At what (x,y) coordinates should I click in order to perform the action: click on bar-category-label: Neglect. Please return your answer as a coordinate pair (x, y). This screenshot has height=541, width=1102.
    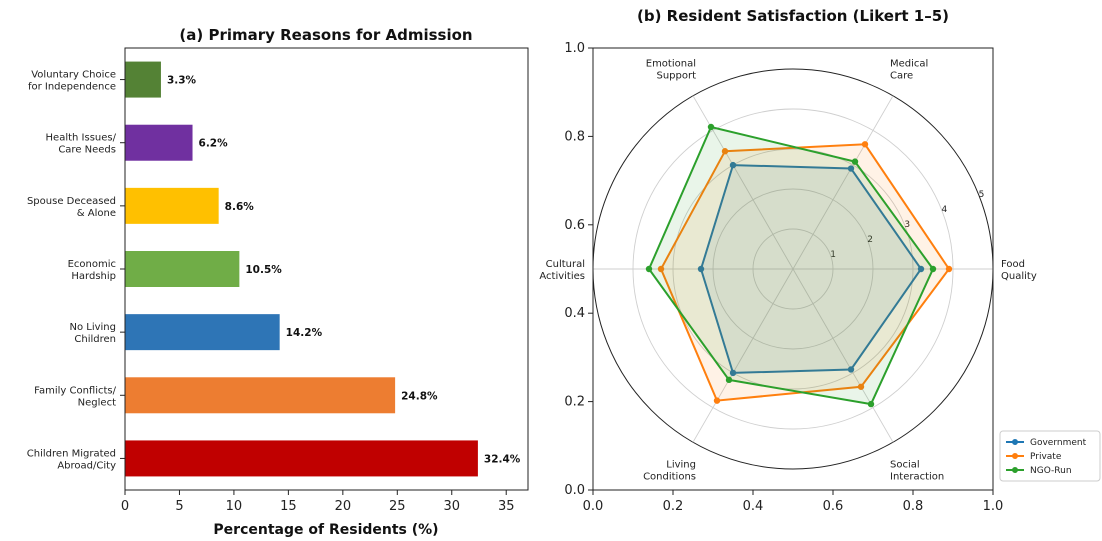
    Looking at the image, I should click on (97, 402).